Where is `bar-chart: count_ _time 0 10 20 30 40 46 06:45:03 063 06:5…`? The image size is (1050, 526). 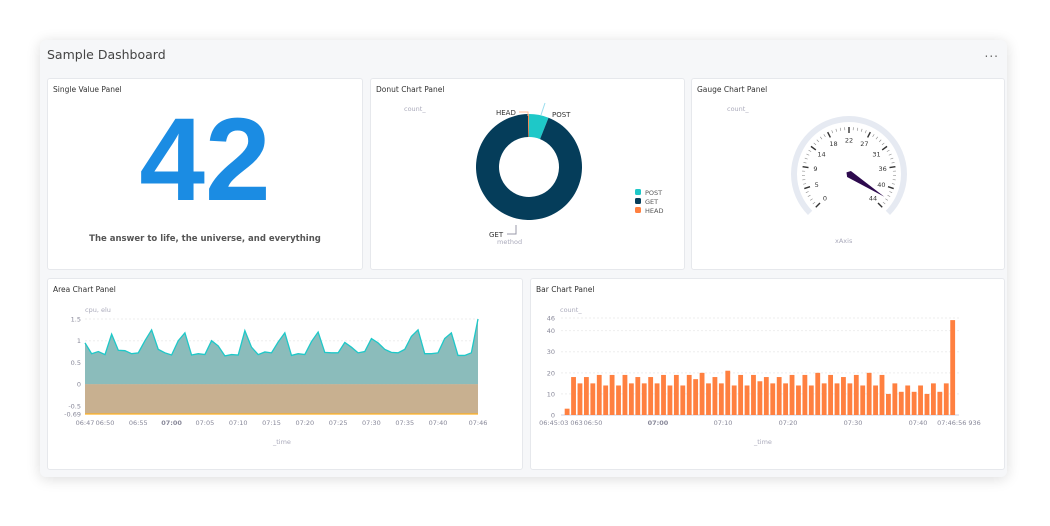 bar-chart: count_ _time 0 10 20 30 40 46 06:45:03 063 06:5… is located at coordinates (760, 376).